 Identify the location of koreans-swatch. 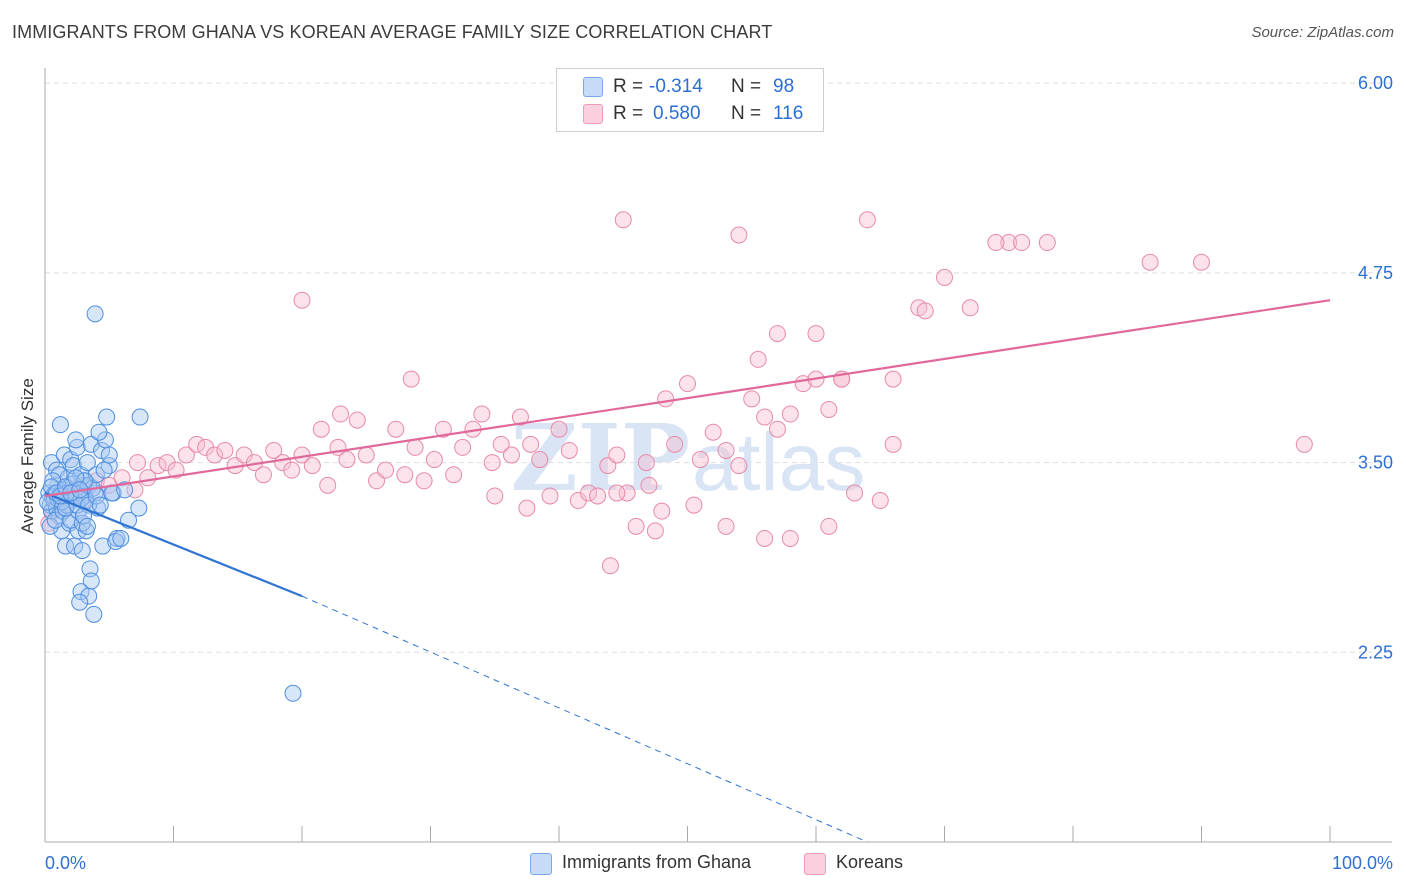
(815, 864).